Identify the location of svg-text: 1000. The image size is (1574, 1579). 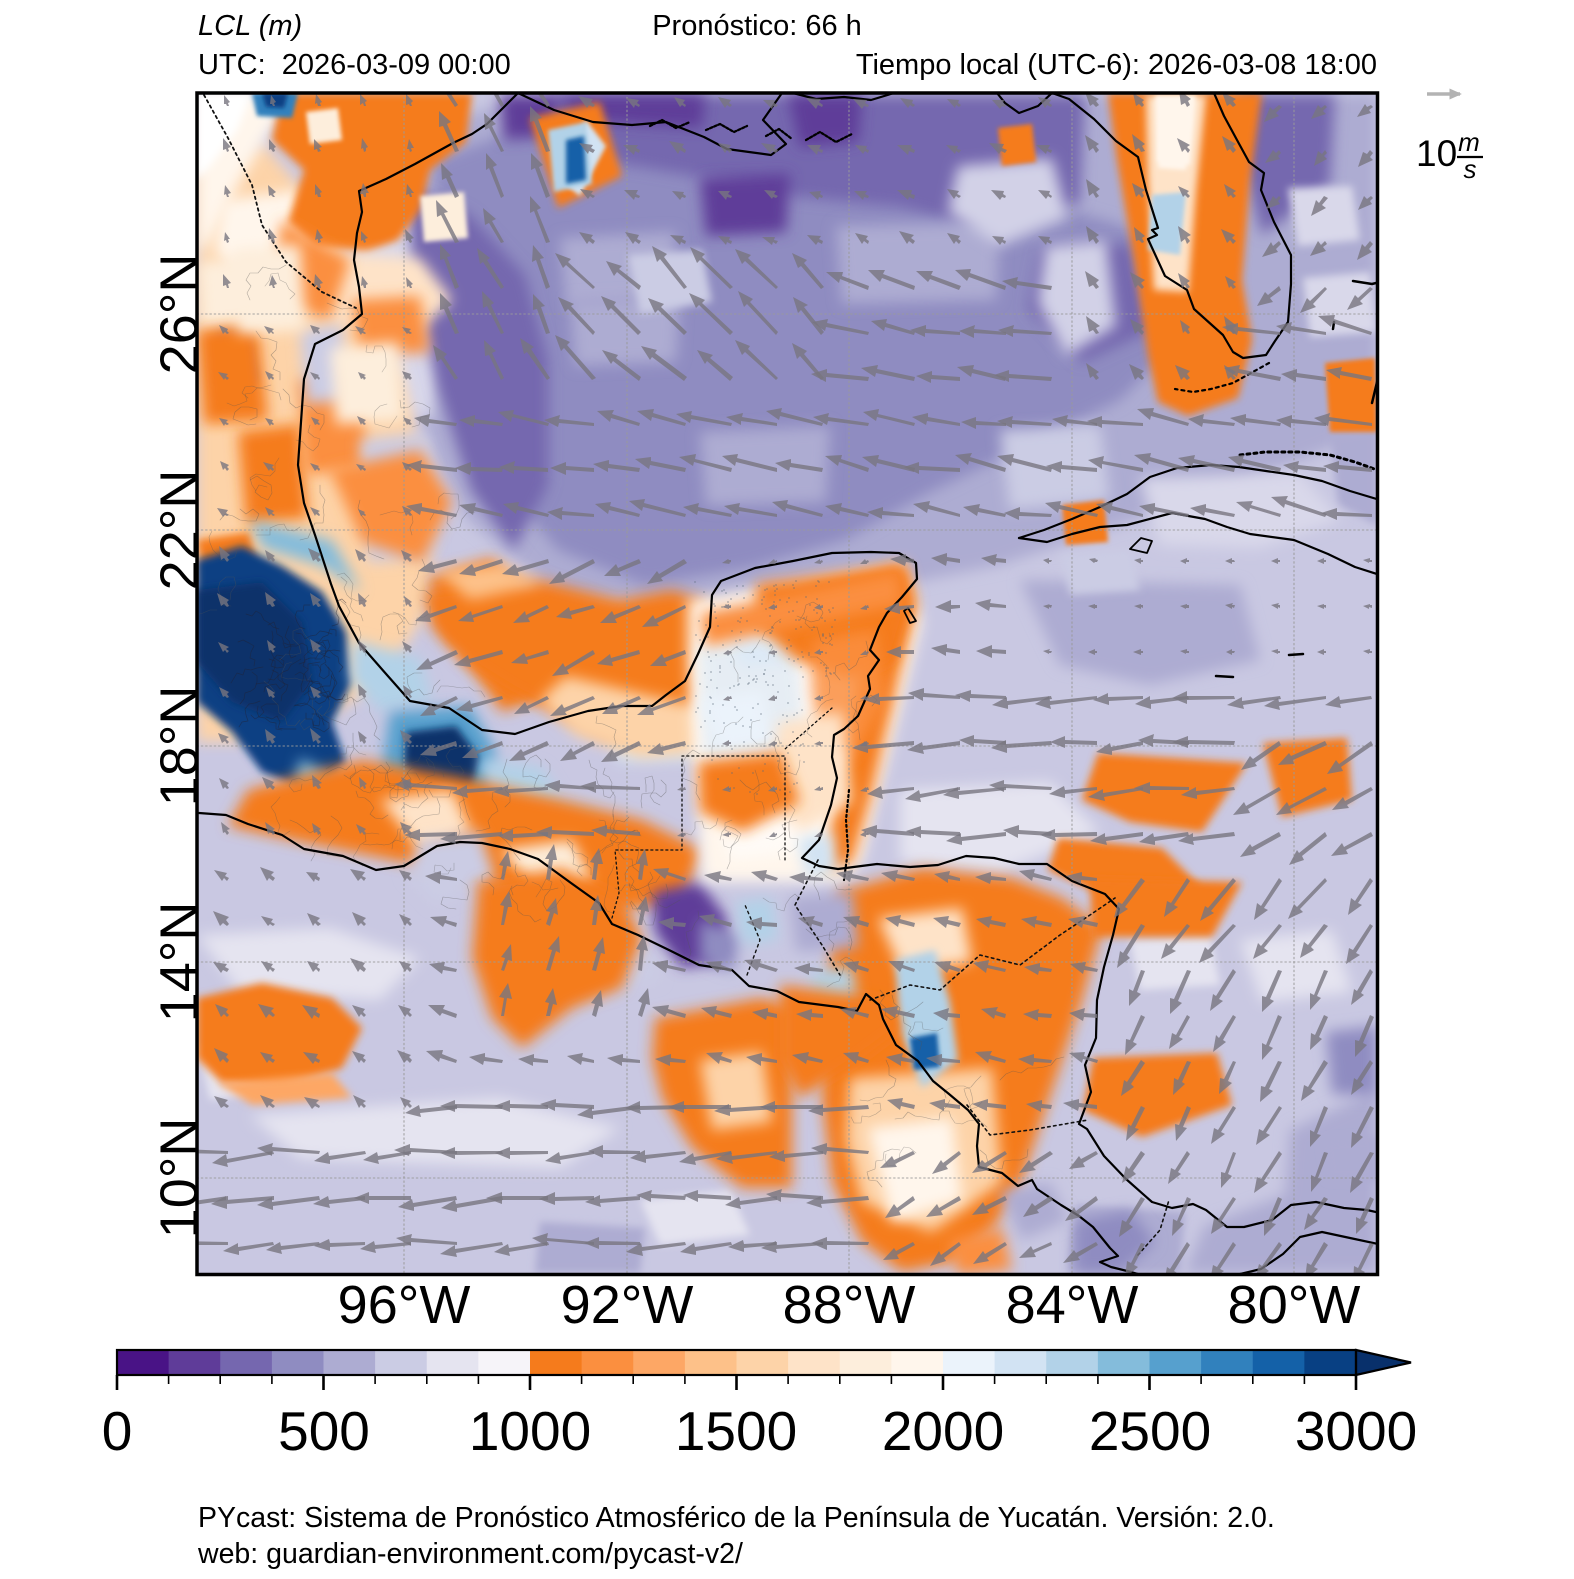
(530, 1431).